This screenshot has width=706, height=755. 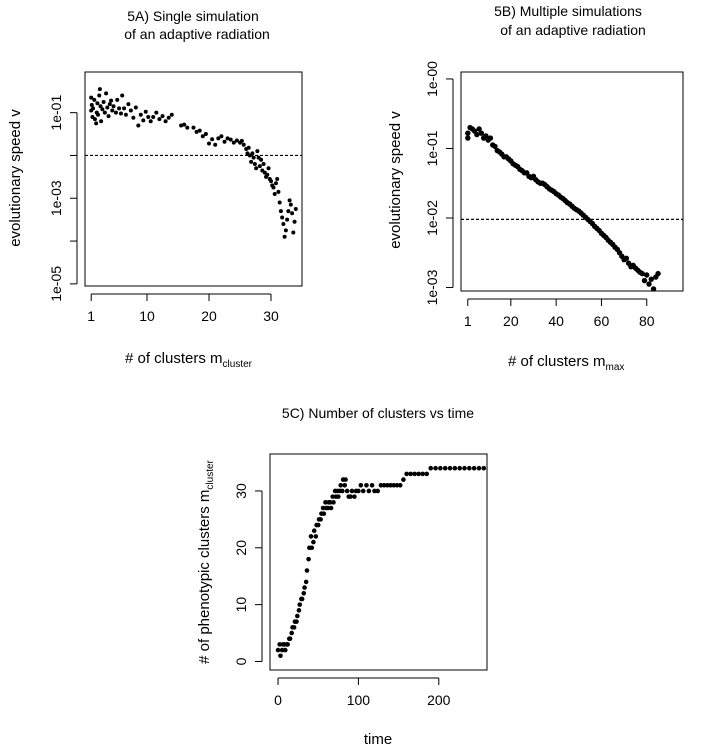 I want to click on panel-b-y-tick-label: 1e-01, so click(x=432, y=148).